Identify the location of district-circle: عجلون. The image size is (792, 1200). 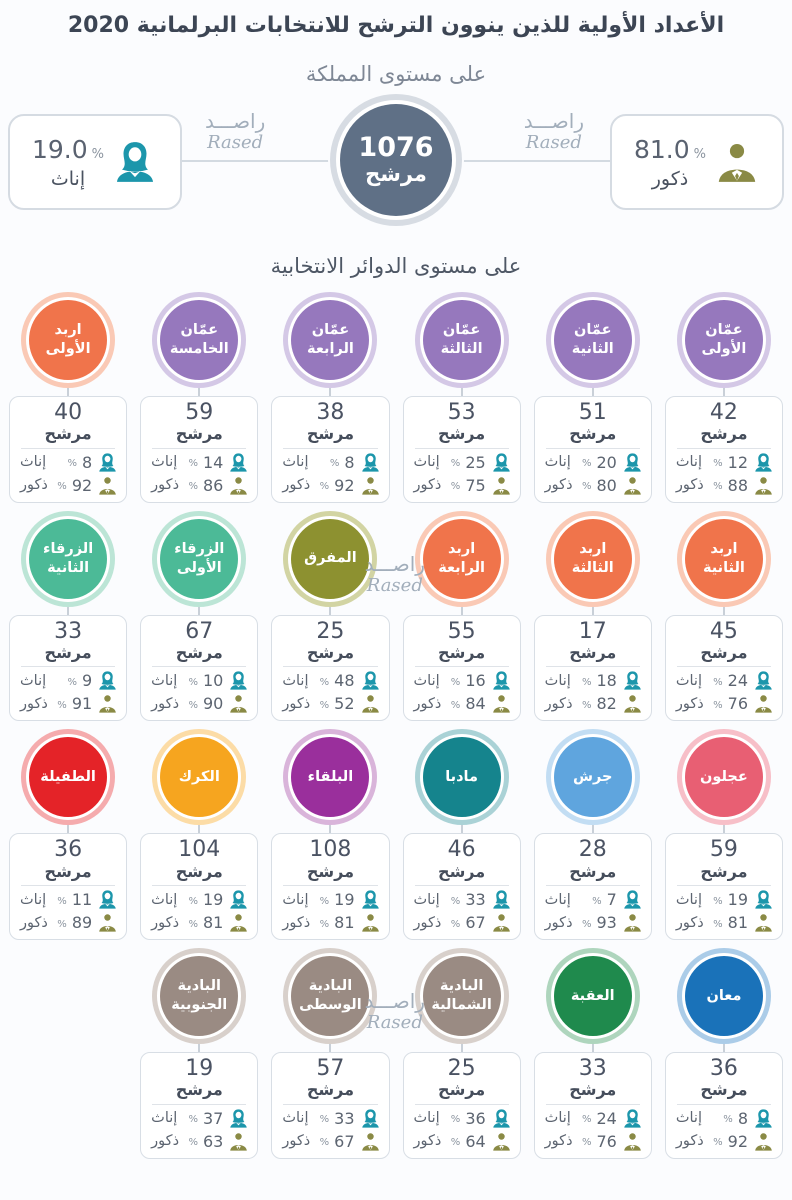
(723, 777).